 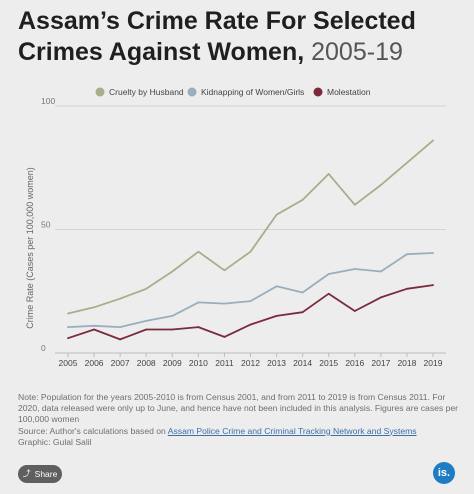 What do you see at coordinates (94, 363) in the screenshot?
I see `x-tick-label-2006: 2006` at bounding box center [94, 363].